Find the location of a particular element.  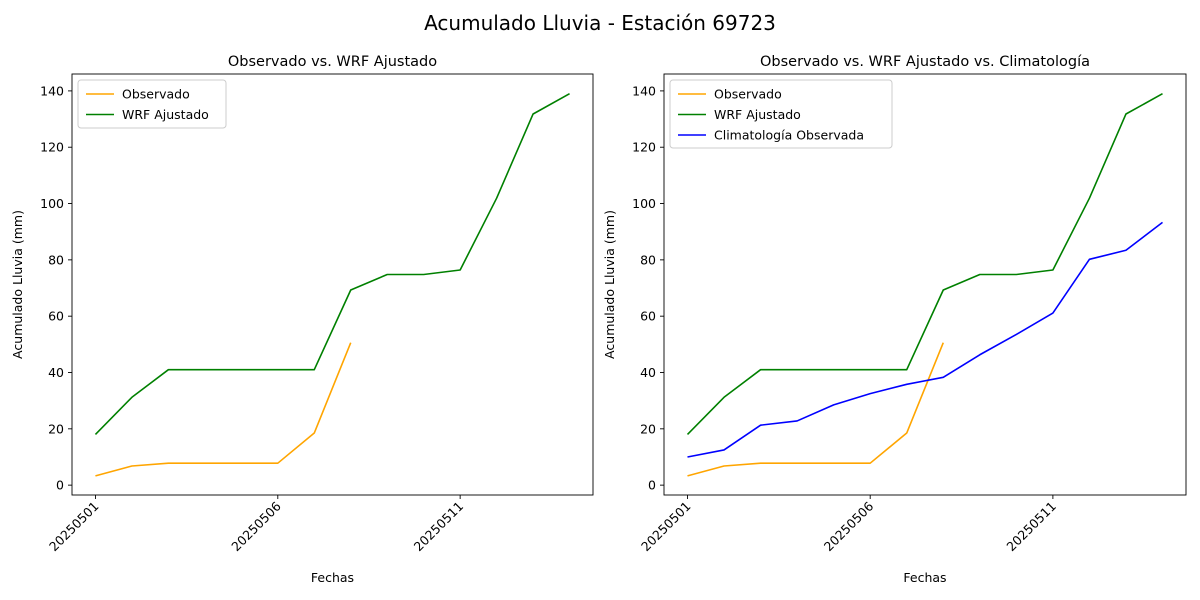

legend-entry: Climatología Observada is located at coordinates (789, 135).